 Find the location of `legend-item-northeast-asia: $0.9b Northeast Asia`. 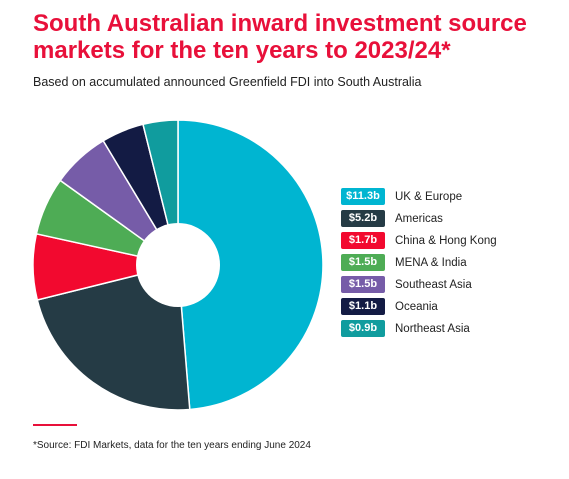

legend-item-northeast-asia: $0.9b Northeast Asia is located at coordinates (419, 328).